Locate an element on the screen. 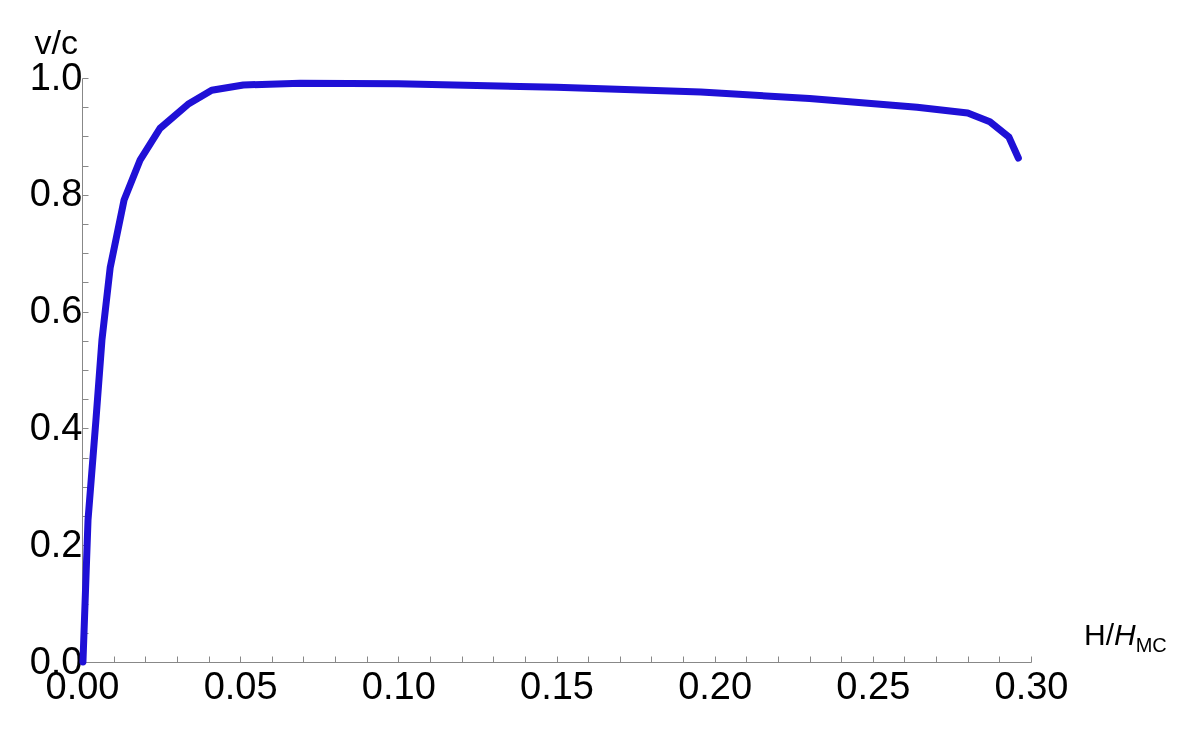 The image size is (1196, 732). x-tick-label: 0.25 is located at coordinates (873, 685).